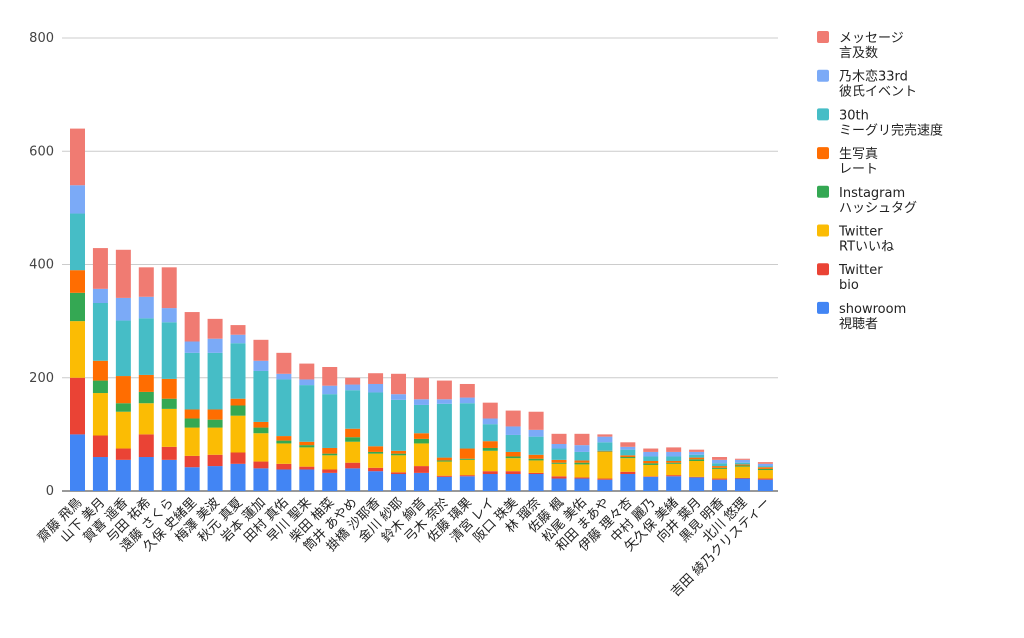 This screenshot has width=1024, height=638. I want to click on legend-label: ミーグリ完売速度, so click(891, 130).